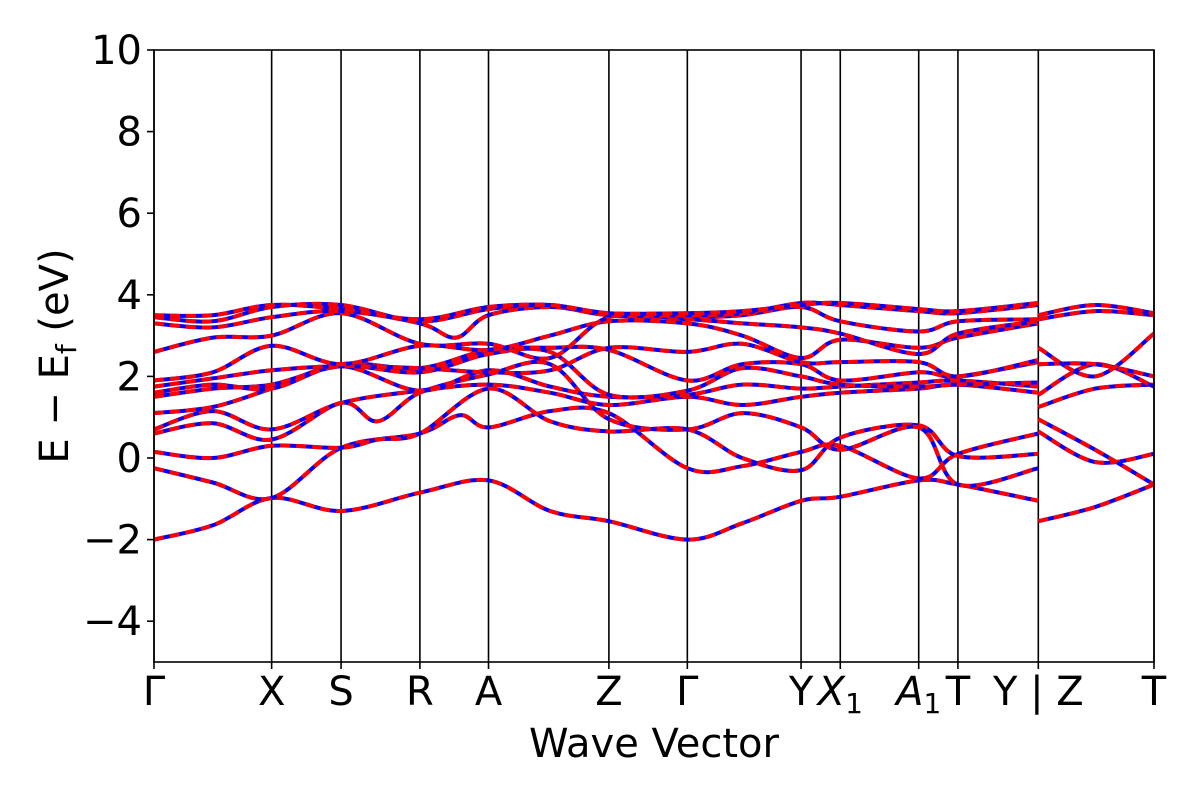  I want to click on x-tick-label: Y | Z, so click(1038, 692).